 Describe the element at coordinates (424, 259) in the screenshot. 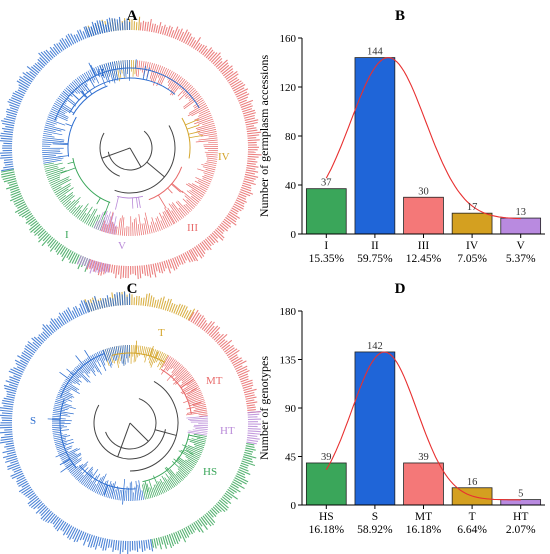

I see `x-percentage-label: 12.45%` at that location.